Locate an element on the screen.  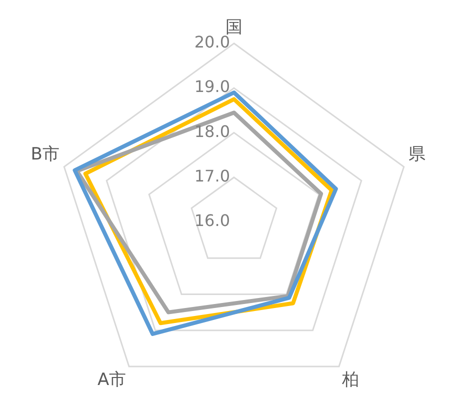
spoke-label: A市 is located at coordinates (111, 380).